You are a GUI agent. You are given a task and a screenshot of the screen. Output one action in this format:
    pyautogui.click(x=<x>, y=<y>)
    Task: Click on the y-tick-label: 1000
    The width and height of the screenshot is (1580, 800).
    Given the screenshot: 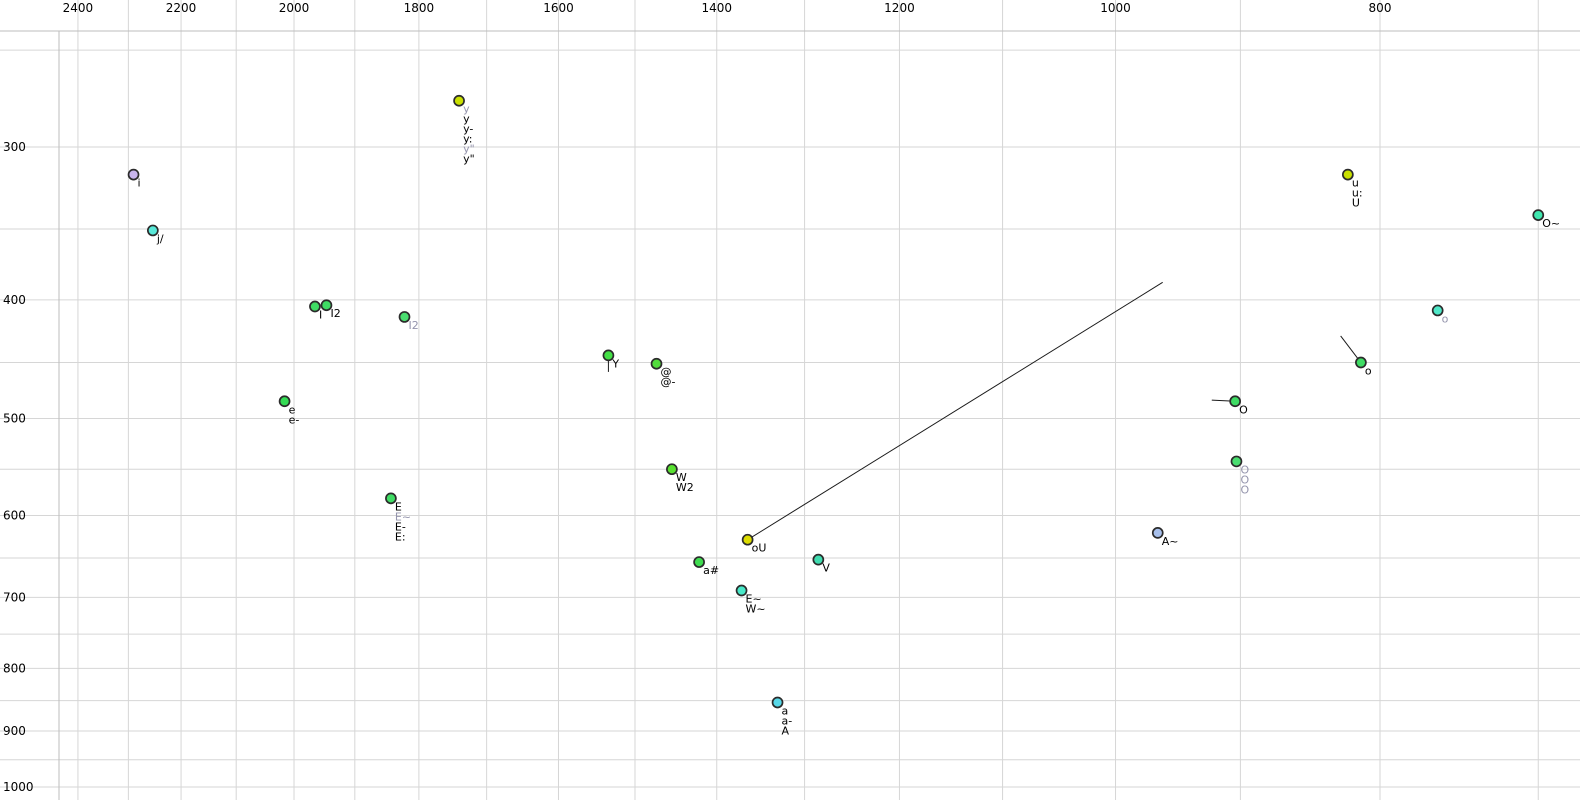 What is the action you would take?
    pyautogui.click(x=18, y=787)
    